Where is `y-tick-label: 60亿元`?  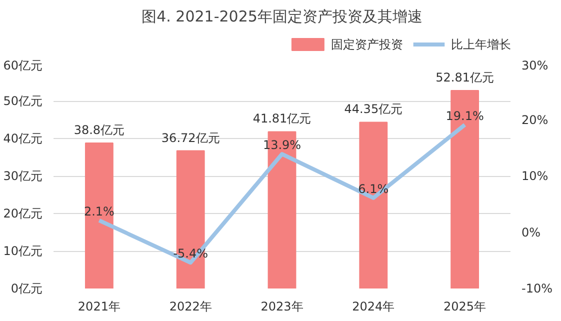
y-tick-label: 60亿元 is located at coordinates (23, 65).